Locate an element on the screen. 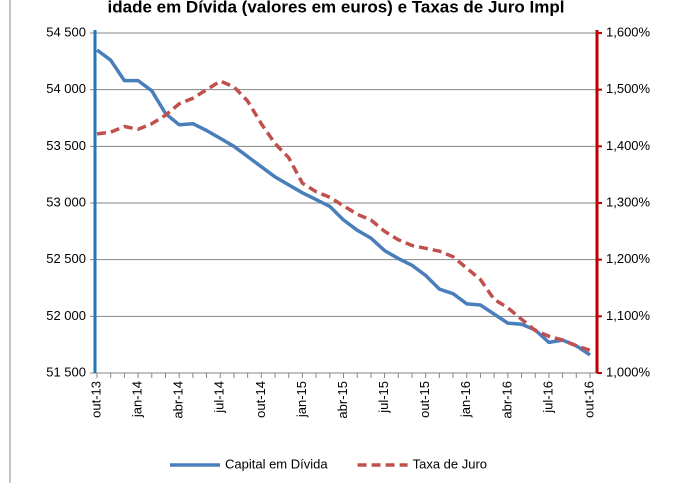 This screenshot has height=483, width=673. y-tick-label: 54 500 is located at coordinates (66, 31).